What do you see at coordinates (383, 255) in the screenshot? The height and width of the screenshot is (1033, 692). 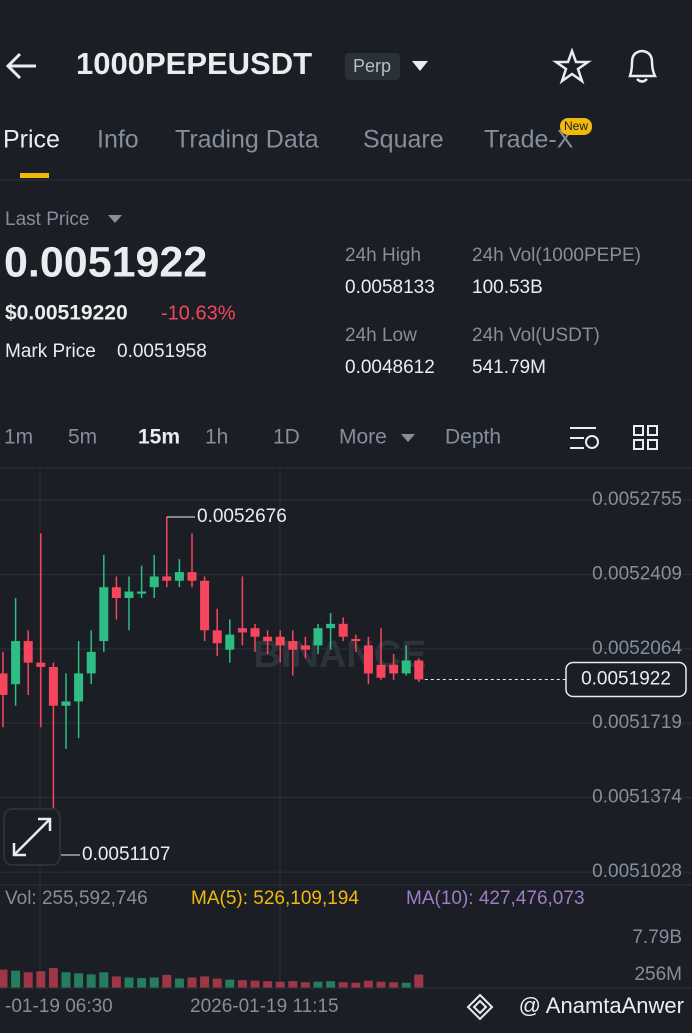 I see `stat-label: 24h High` at bounding box center [383, 255].